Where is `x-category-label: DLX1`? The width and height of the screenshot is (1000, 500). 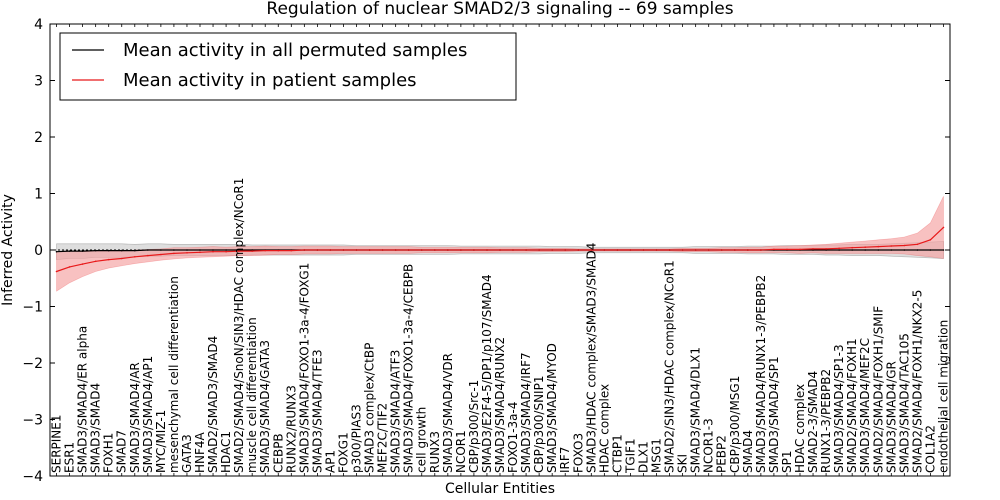
x-category-label: DLX1 is located at coordinates (644, 457).